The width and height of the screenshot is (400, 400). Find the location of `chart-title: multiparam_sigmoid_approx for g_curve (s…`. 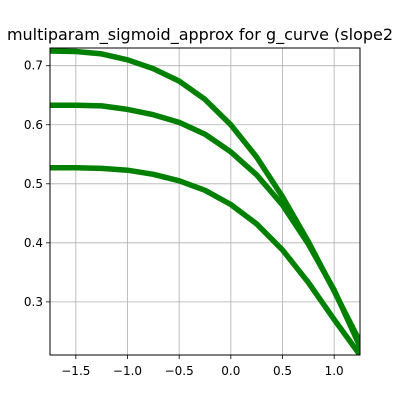

chart-title: multiparam_sigmoid_approx for g_curve (s… is located at coordinates (200, 35).